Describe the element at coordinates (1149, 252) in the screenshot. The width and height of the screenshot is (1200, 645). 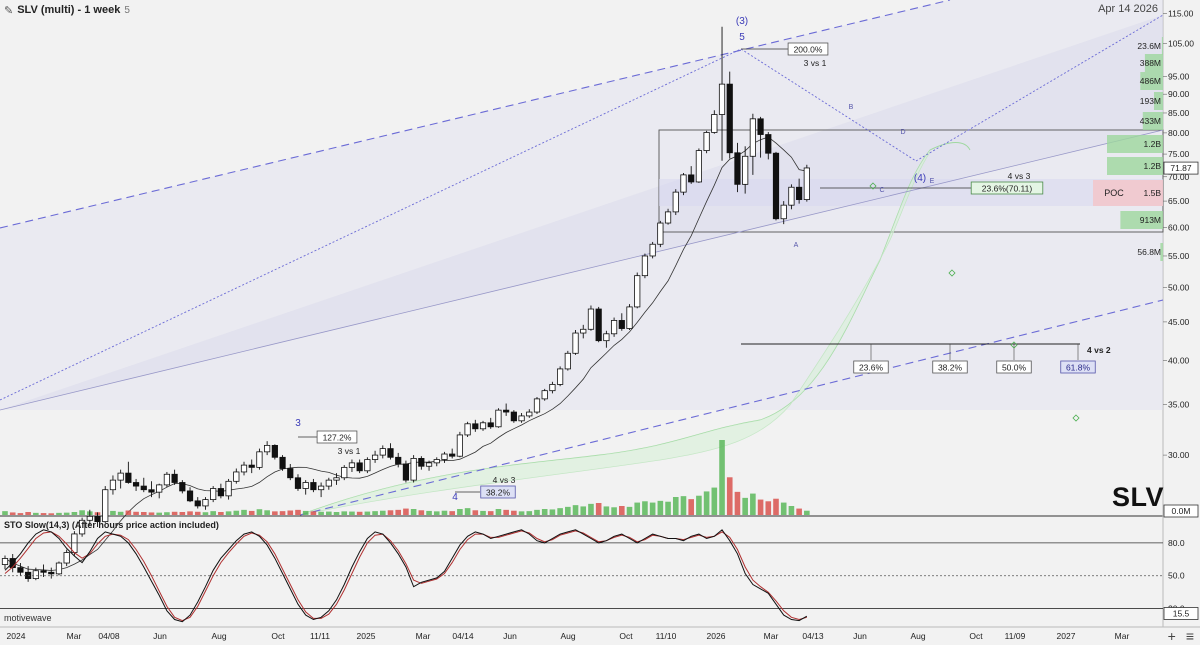
I see `volume-profile-label-9: 56.8M` at that location.